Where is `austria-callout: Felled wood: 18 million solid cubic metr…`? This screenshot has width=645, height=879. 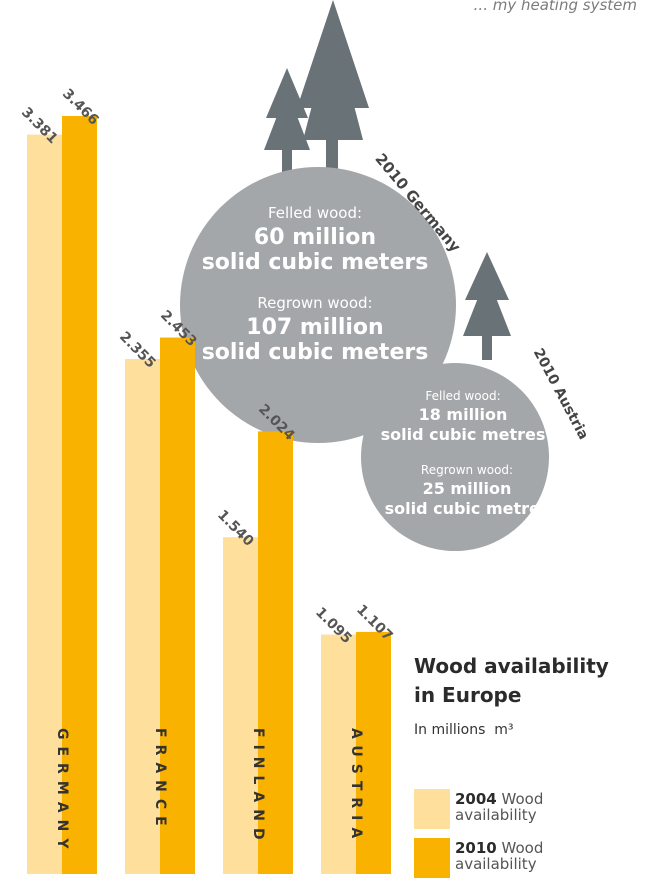
austria-callout: Felled wood: 18 million solid cubic metr… is located at coordinates (465, 453).